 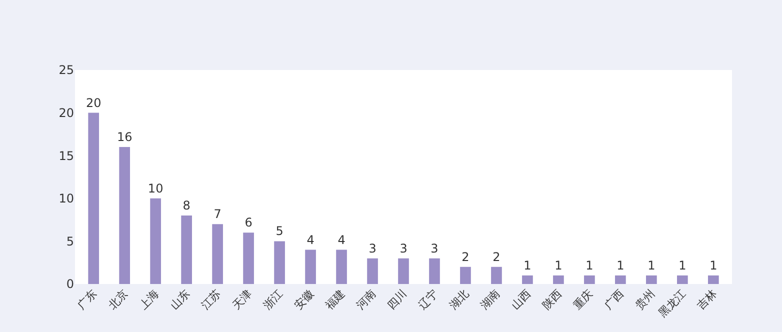 What do you see at coordinates (66, 113) in the screenshot?
I see `y-tick-label: 20` at bounding box center [66, 113].